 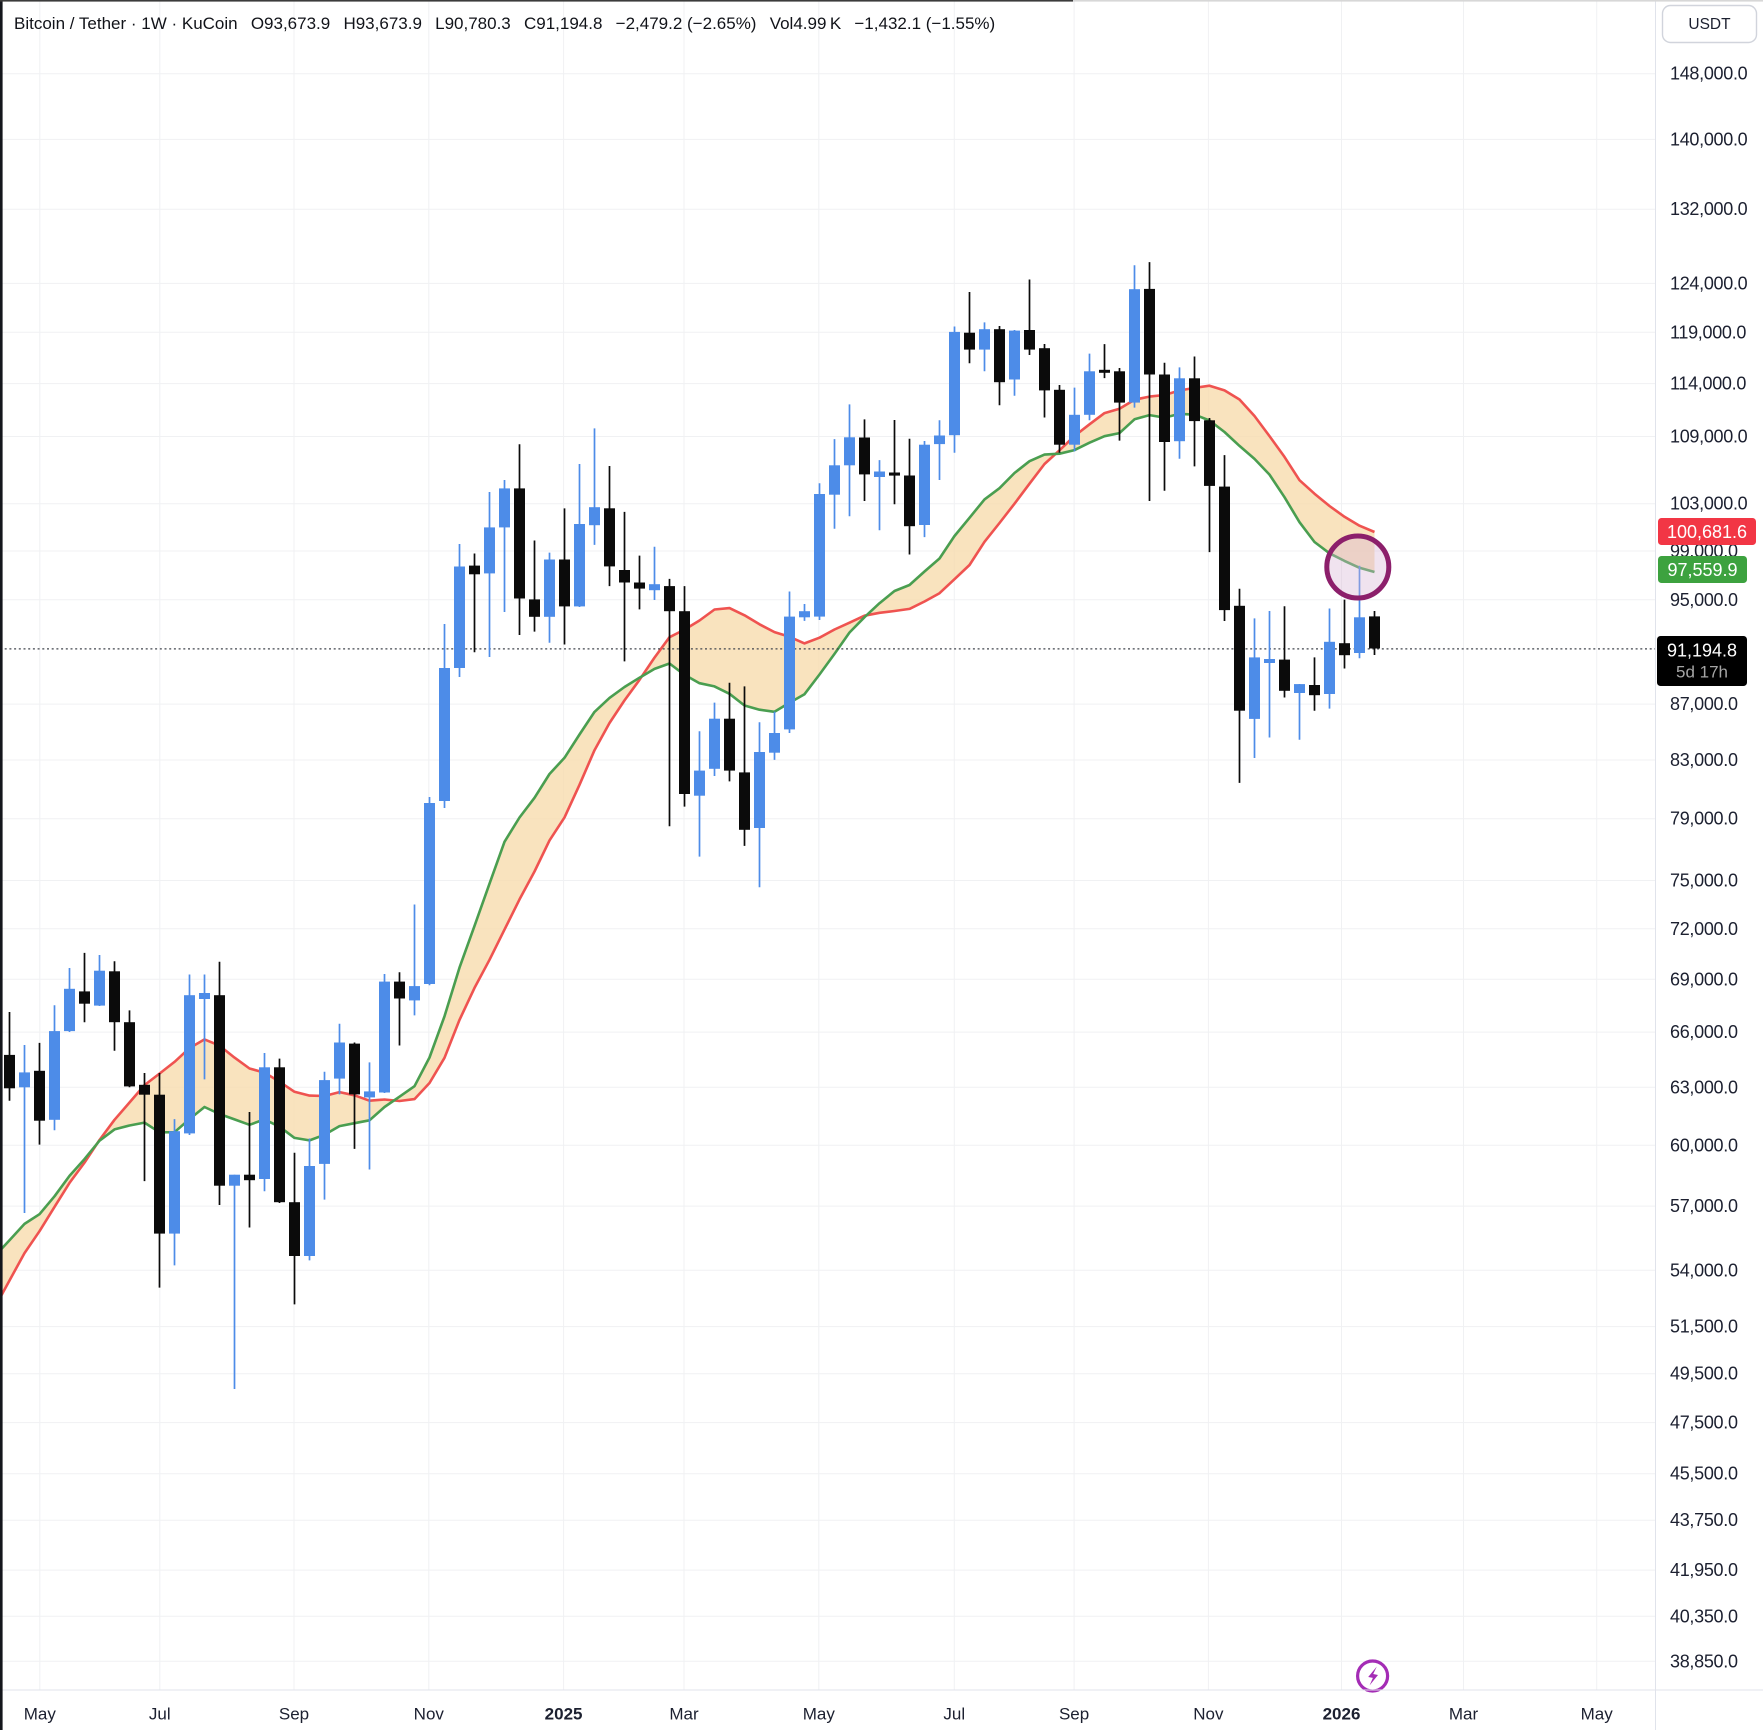 I want to click on svg-text: 124,000.0, so click(x=1709, y=283).